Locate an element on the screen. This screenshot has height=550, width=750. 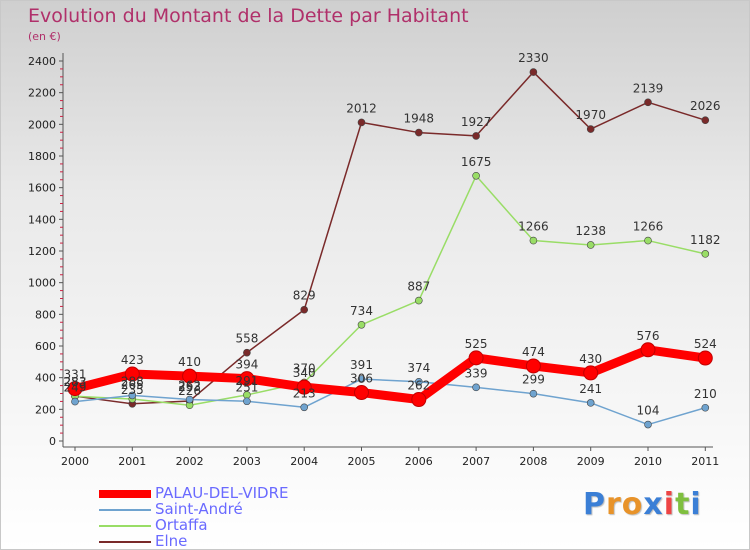
data-label: 829 is located at coordinates (304, 296).